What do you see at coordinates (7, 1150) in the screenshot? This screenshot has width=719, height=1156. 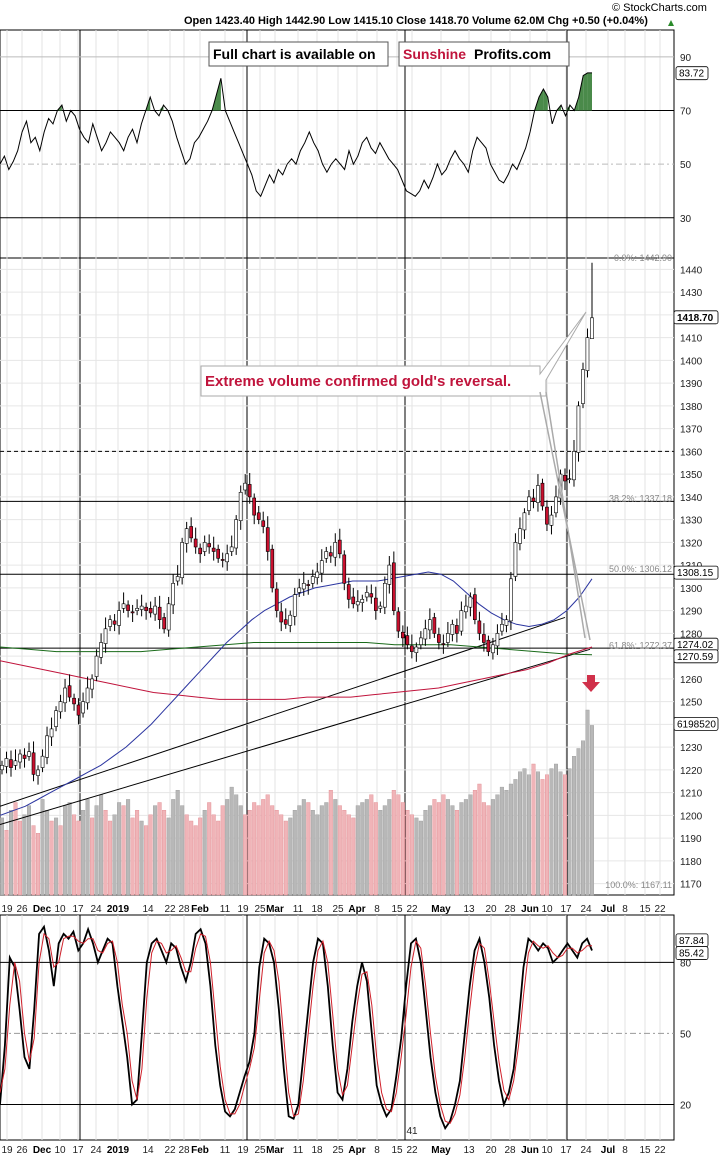 I see `x-tick-label-stoch: 19` at bounding box center [7, 1150].